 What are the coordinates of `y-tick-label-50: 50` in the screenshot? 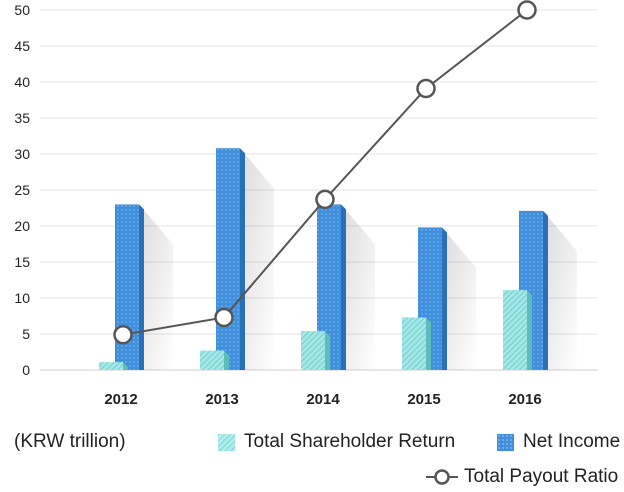 It's located at (22, 10).